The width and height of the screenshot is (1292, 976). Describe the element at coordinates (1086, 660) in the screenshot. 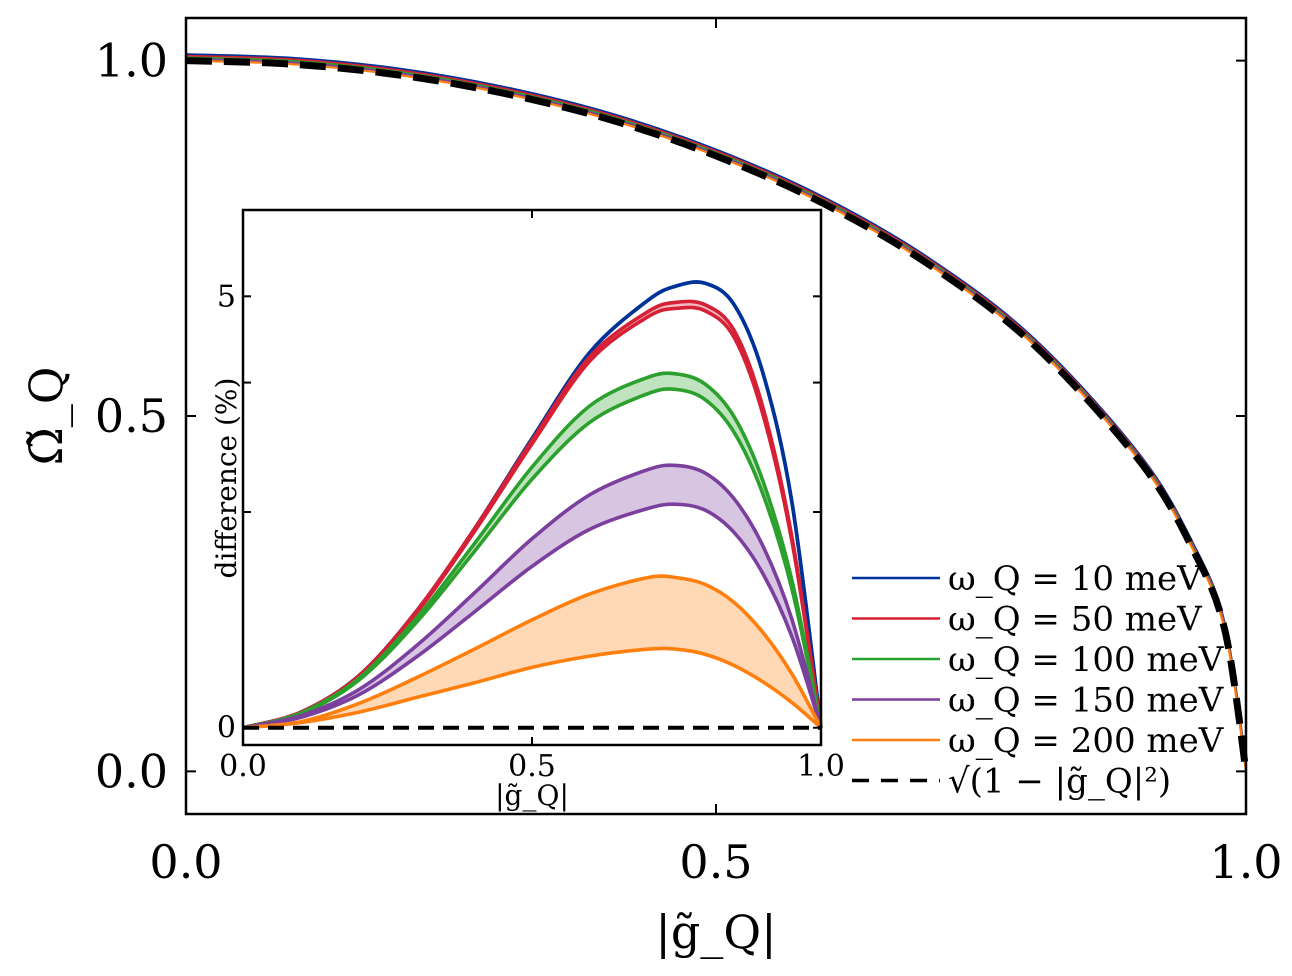

I see `legend-label-2: ω_Q = 100 meV` at that location.